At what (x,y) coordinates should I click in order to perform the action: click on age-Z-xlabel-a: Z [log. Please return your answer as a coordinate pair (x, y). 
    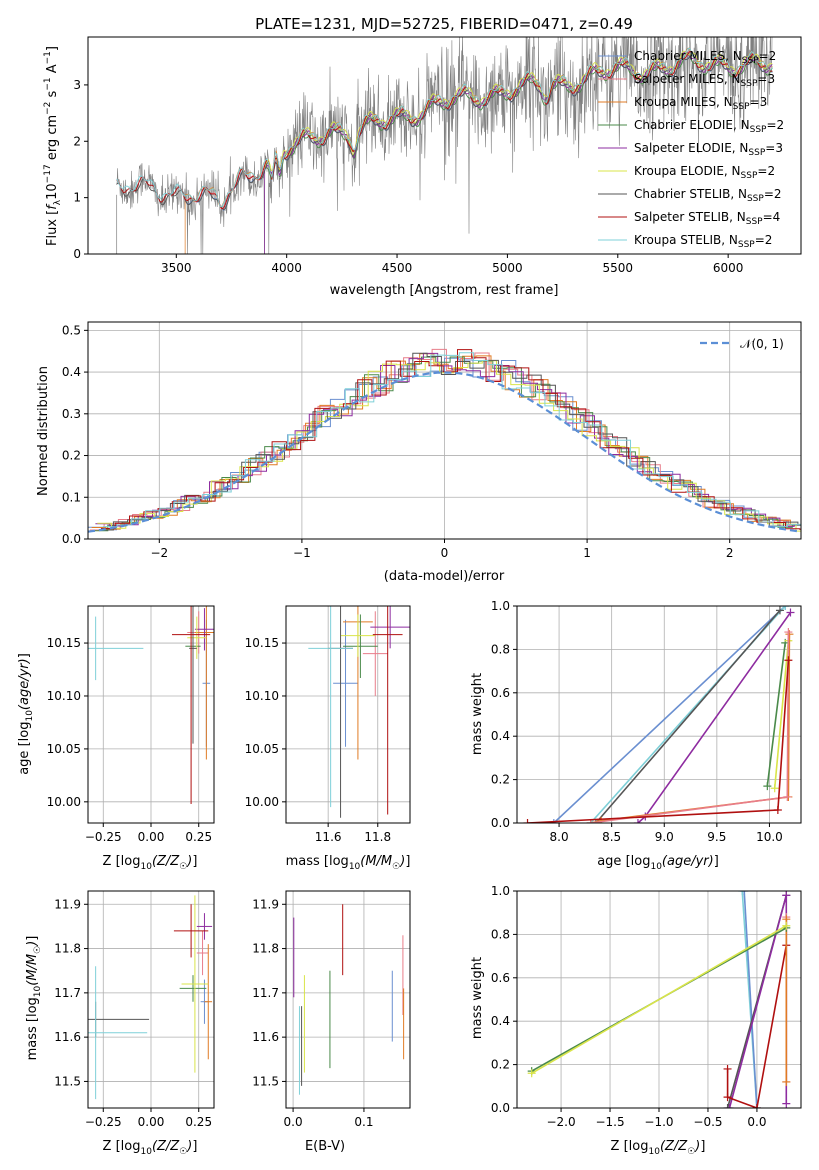
    Looking at the image, I should click on (122, 861).